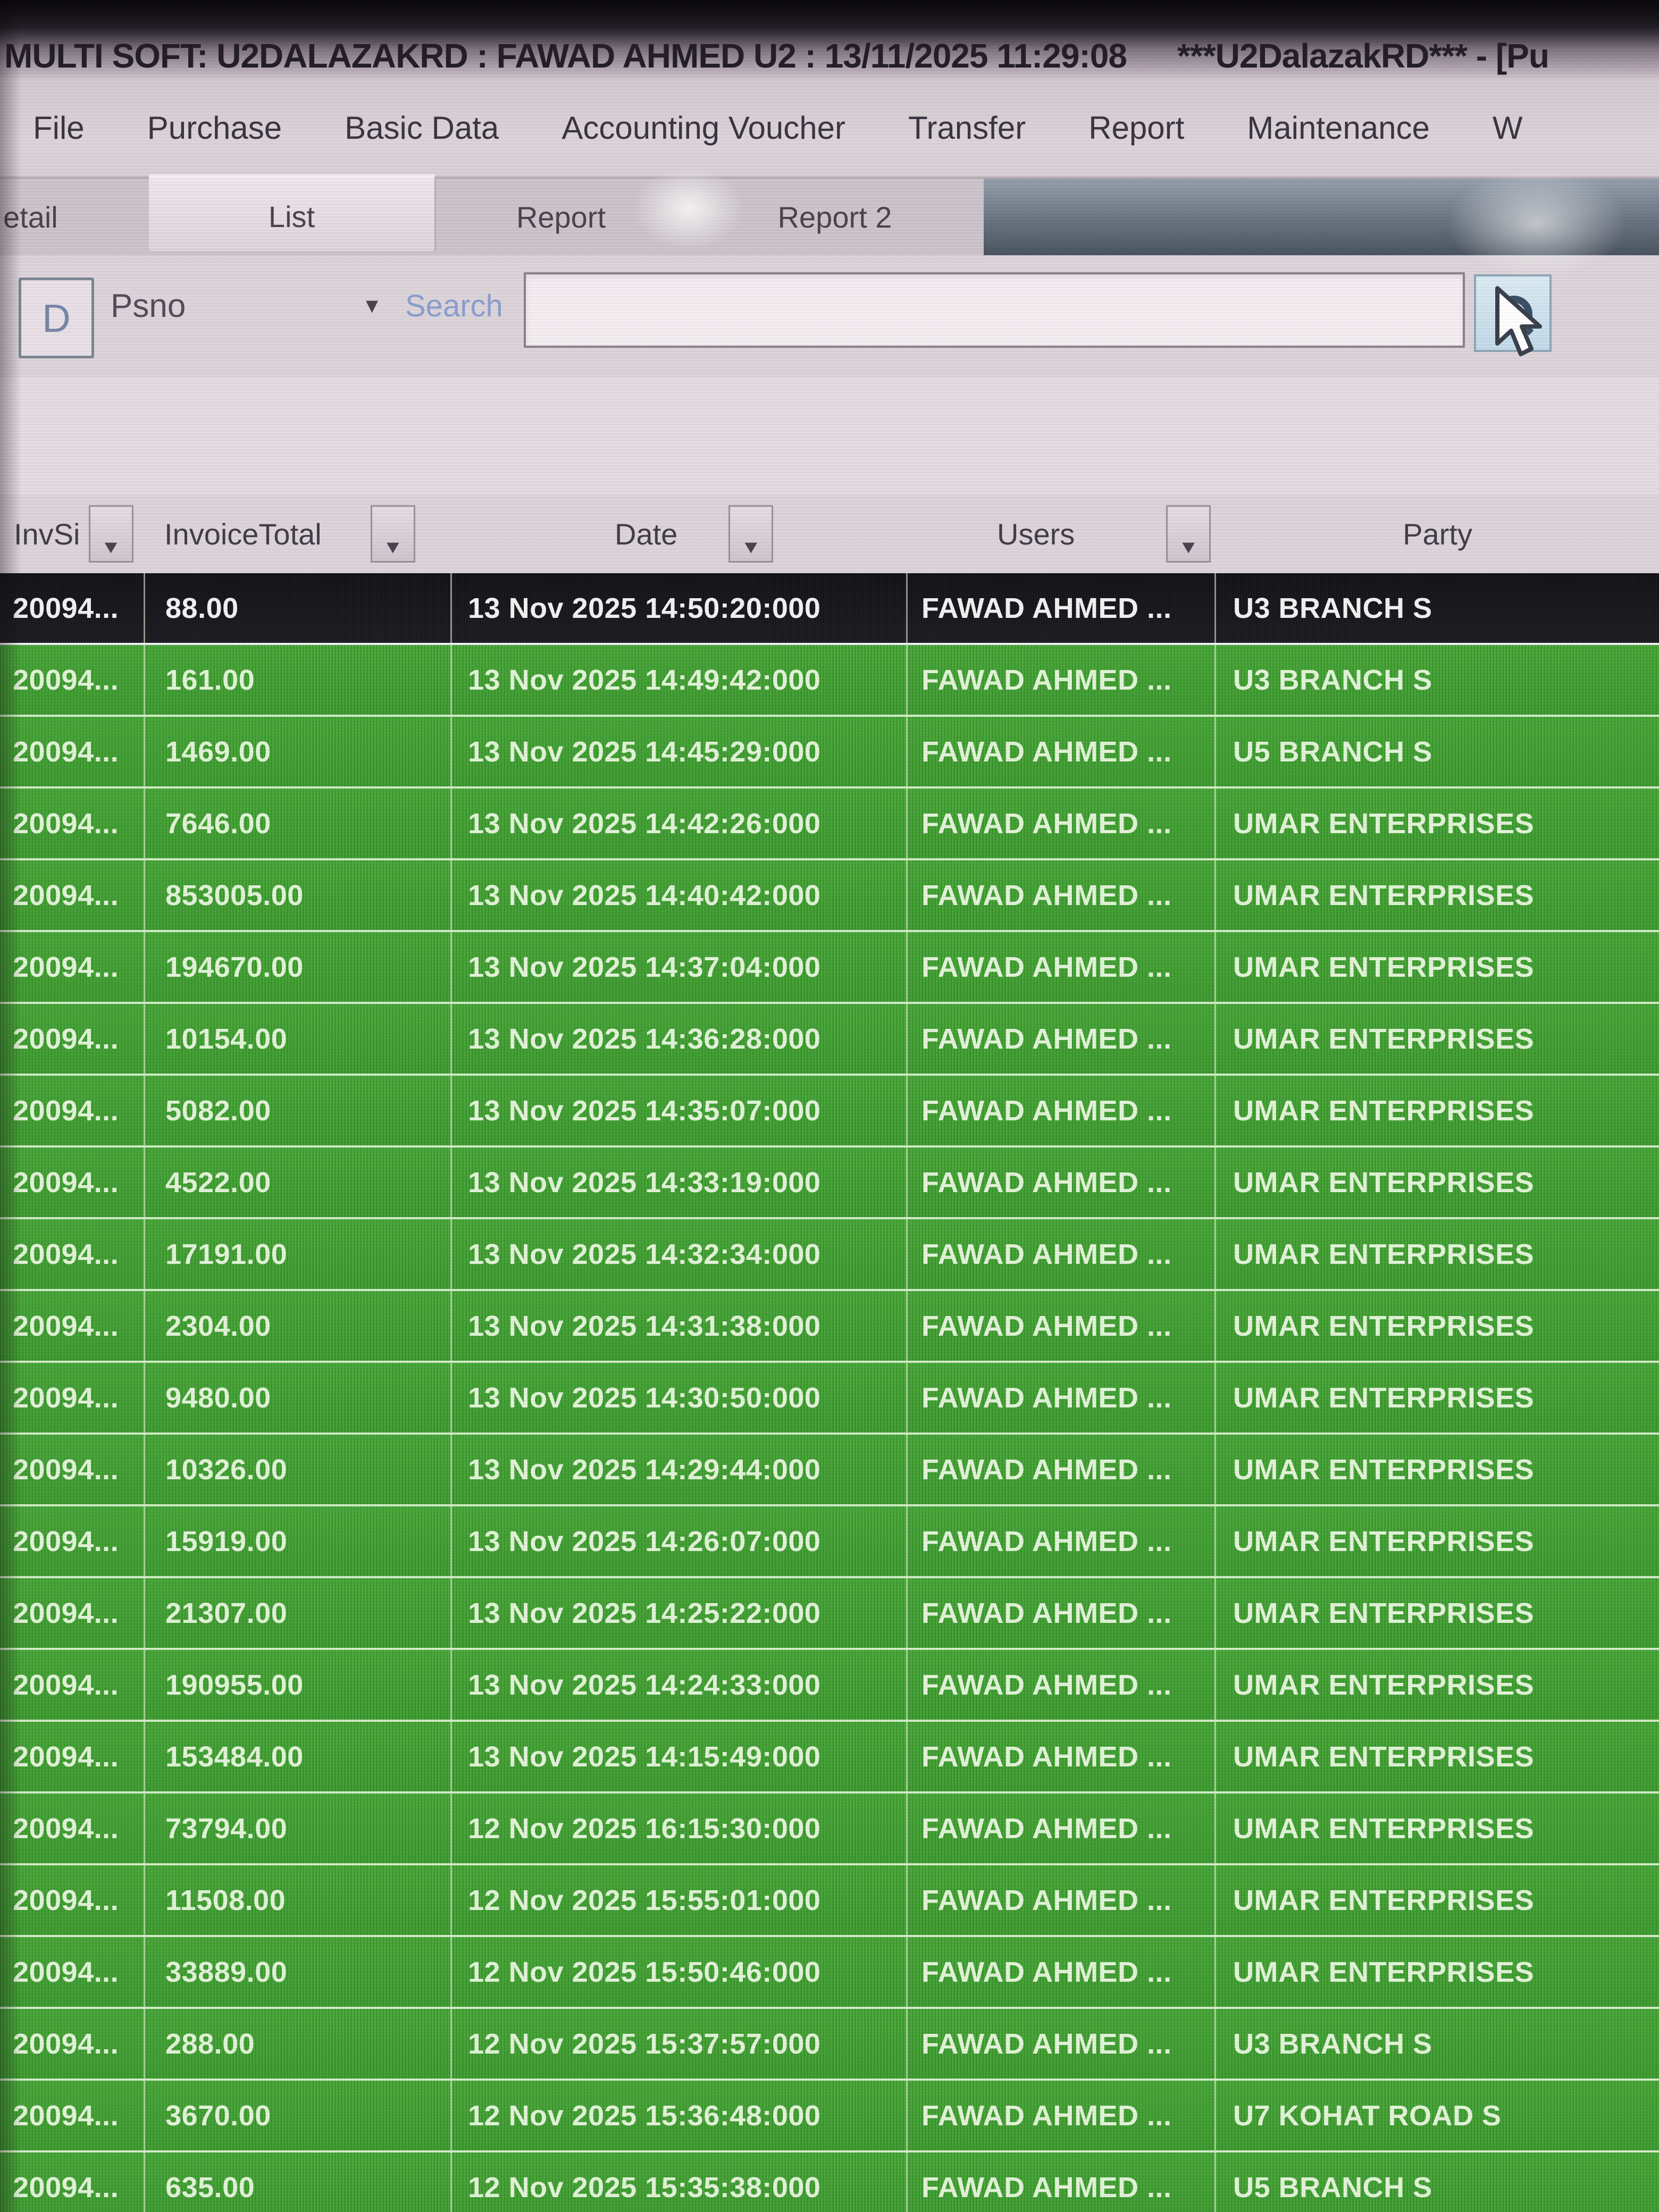 The height and width of the screenshot is (2212, 1659). I want to click on column-header-date: Date ▼, so click(680, 534).